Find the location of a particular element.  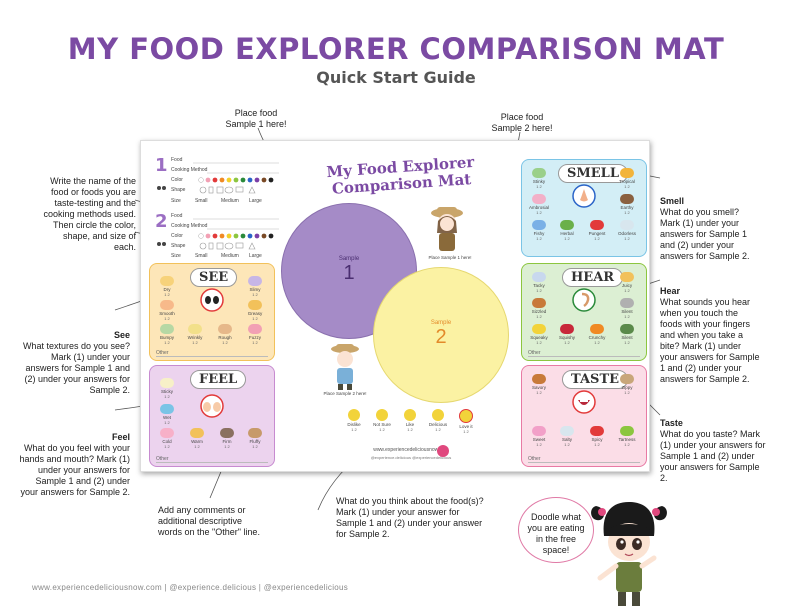

eye-icons is located at coordinates (161, 216).